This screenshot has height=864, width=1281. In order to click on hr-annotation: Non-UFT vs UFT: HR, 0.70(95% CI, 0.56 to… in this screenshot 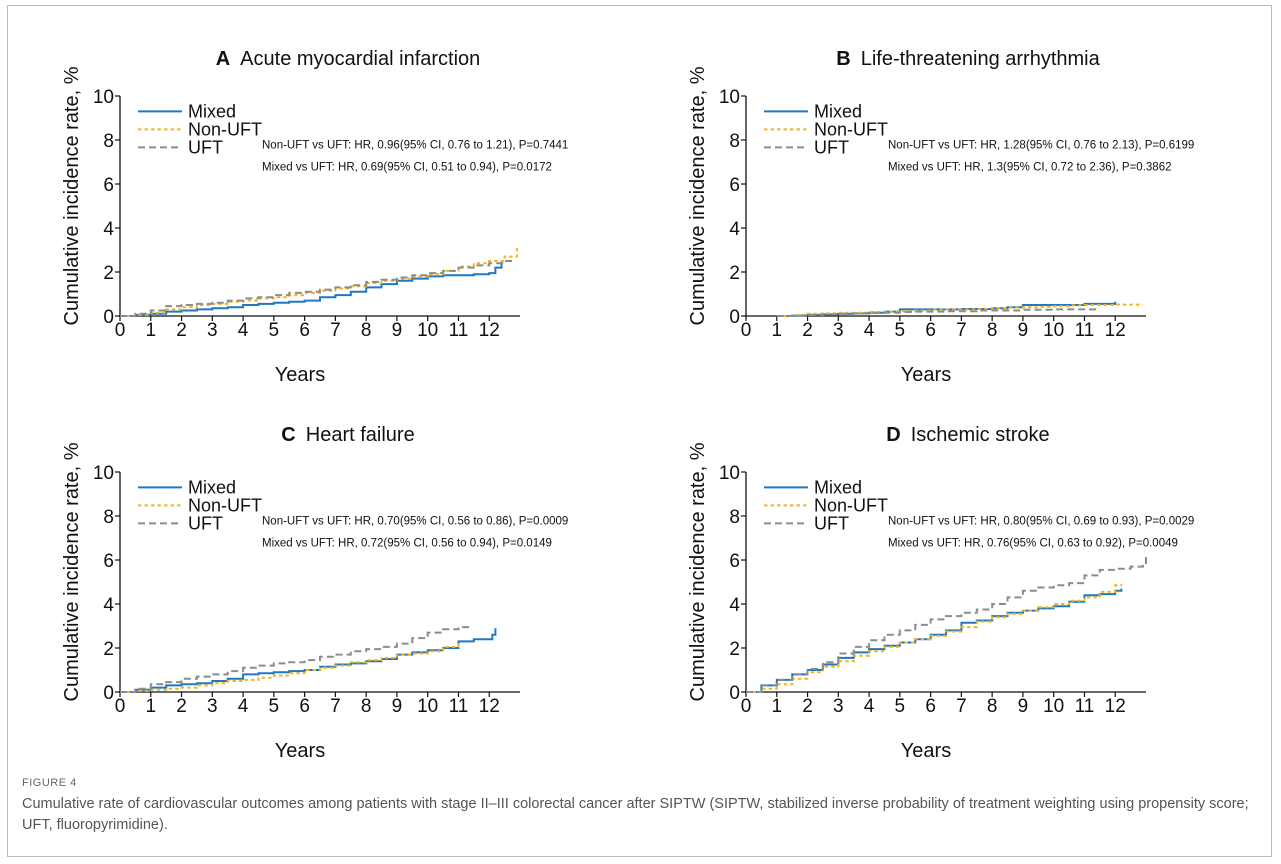, I will do `click(415, 521)`.